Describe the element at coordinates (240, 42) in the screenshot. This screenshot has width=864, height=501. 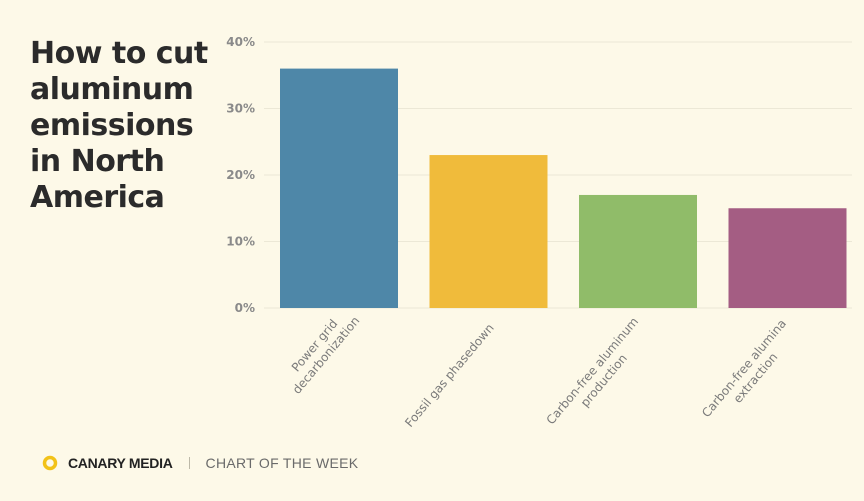
I see `y-tick-label: 40%` at that location.